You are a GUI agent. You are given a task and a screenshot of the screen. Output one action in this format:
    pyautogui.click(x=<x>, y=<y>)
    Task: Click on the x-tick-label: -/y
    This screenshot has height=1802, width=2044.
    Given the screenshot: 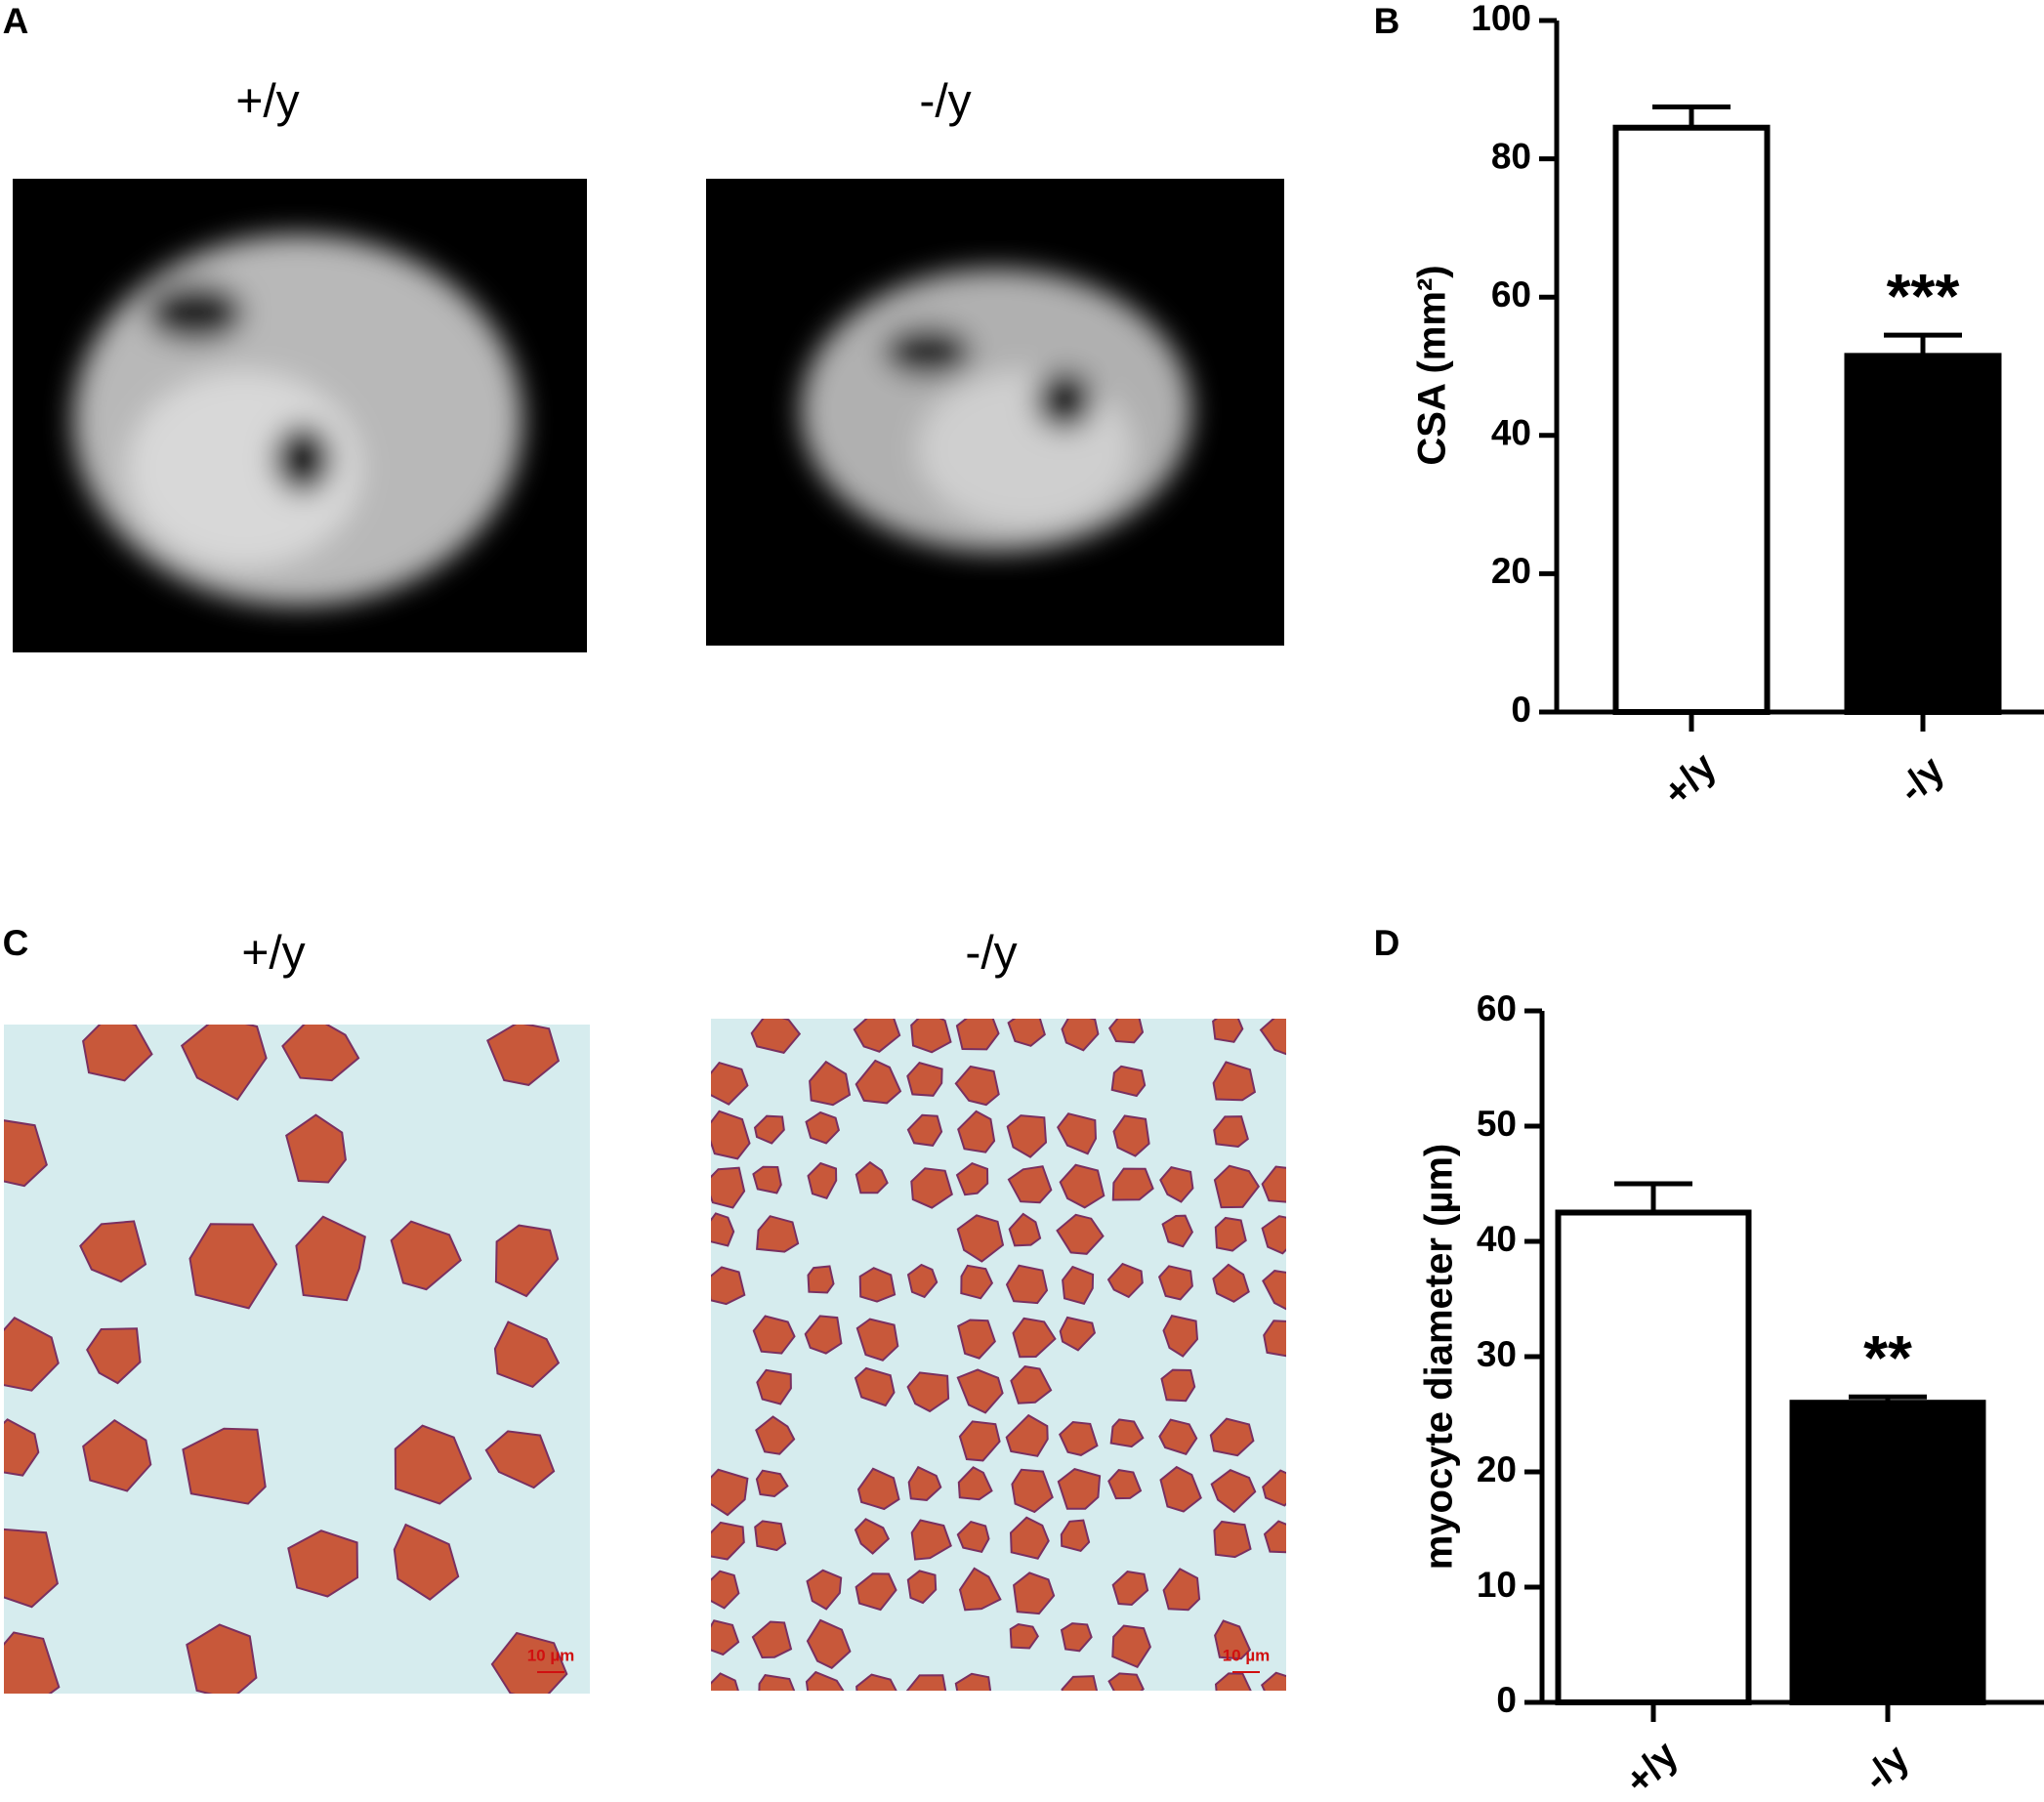 What is the action you would take?
    pyautogui.click(x=1921, y=780)
    